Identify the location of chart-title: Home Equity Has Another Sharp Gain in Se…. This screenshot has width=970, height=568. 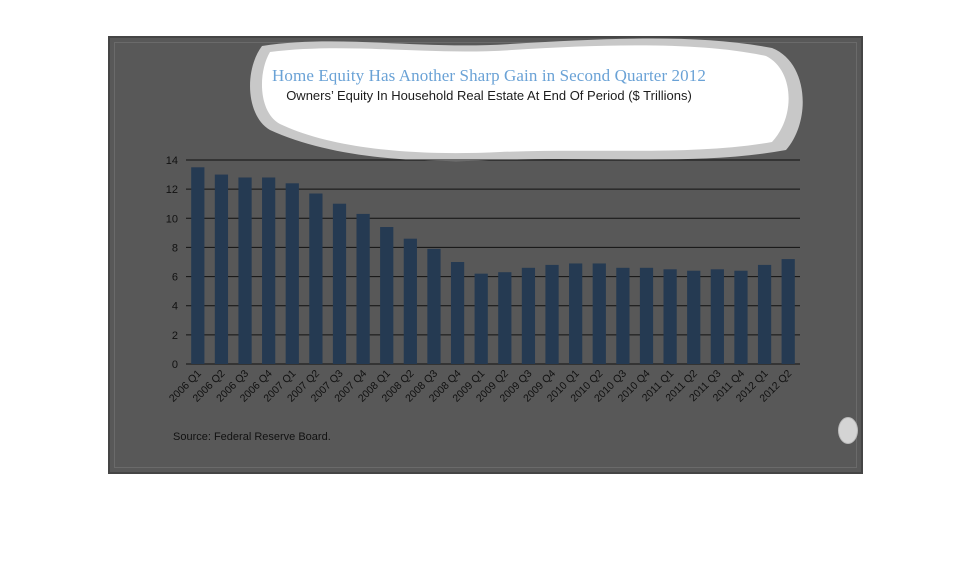
(489, 75).